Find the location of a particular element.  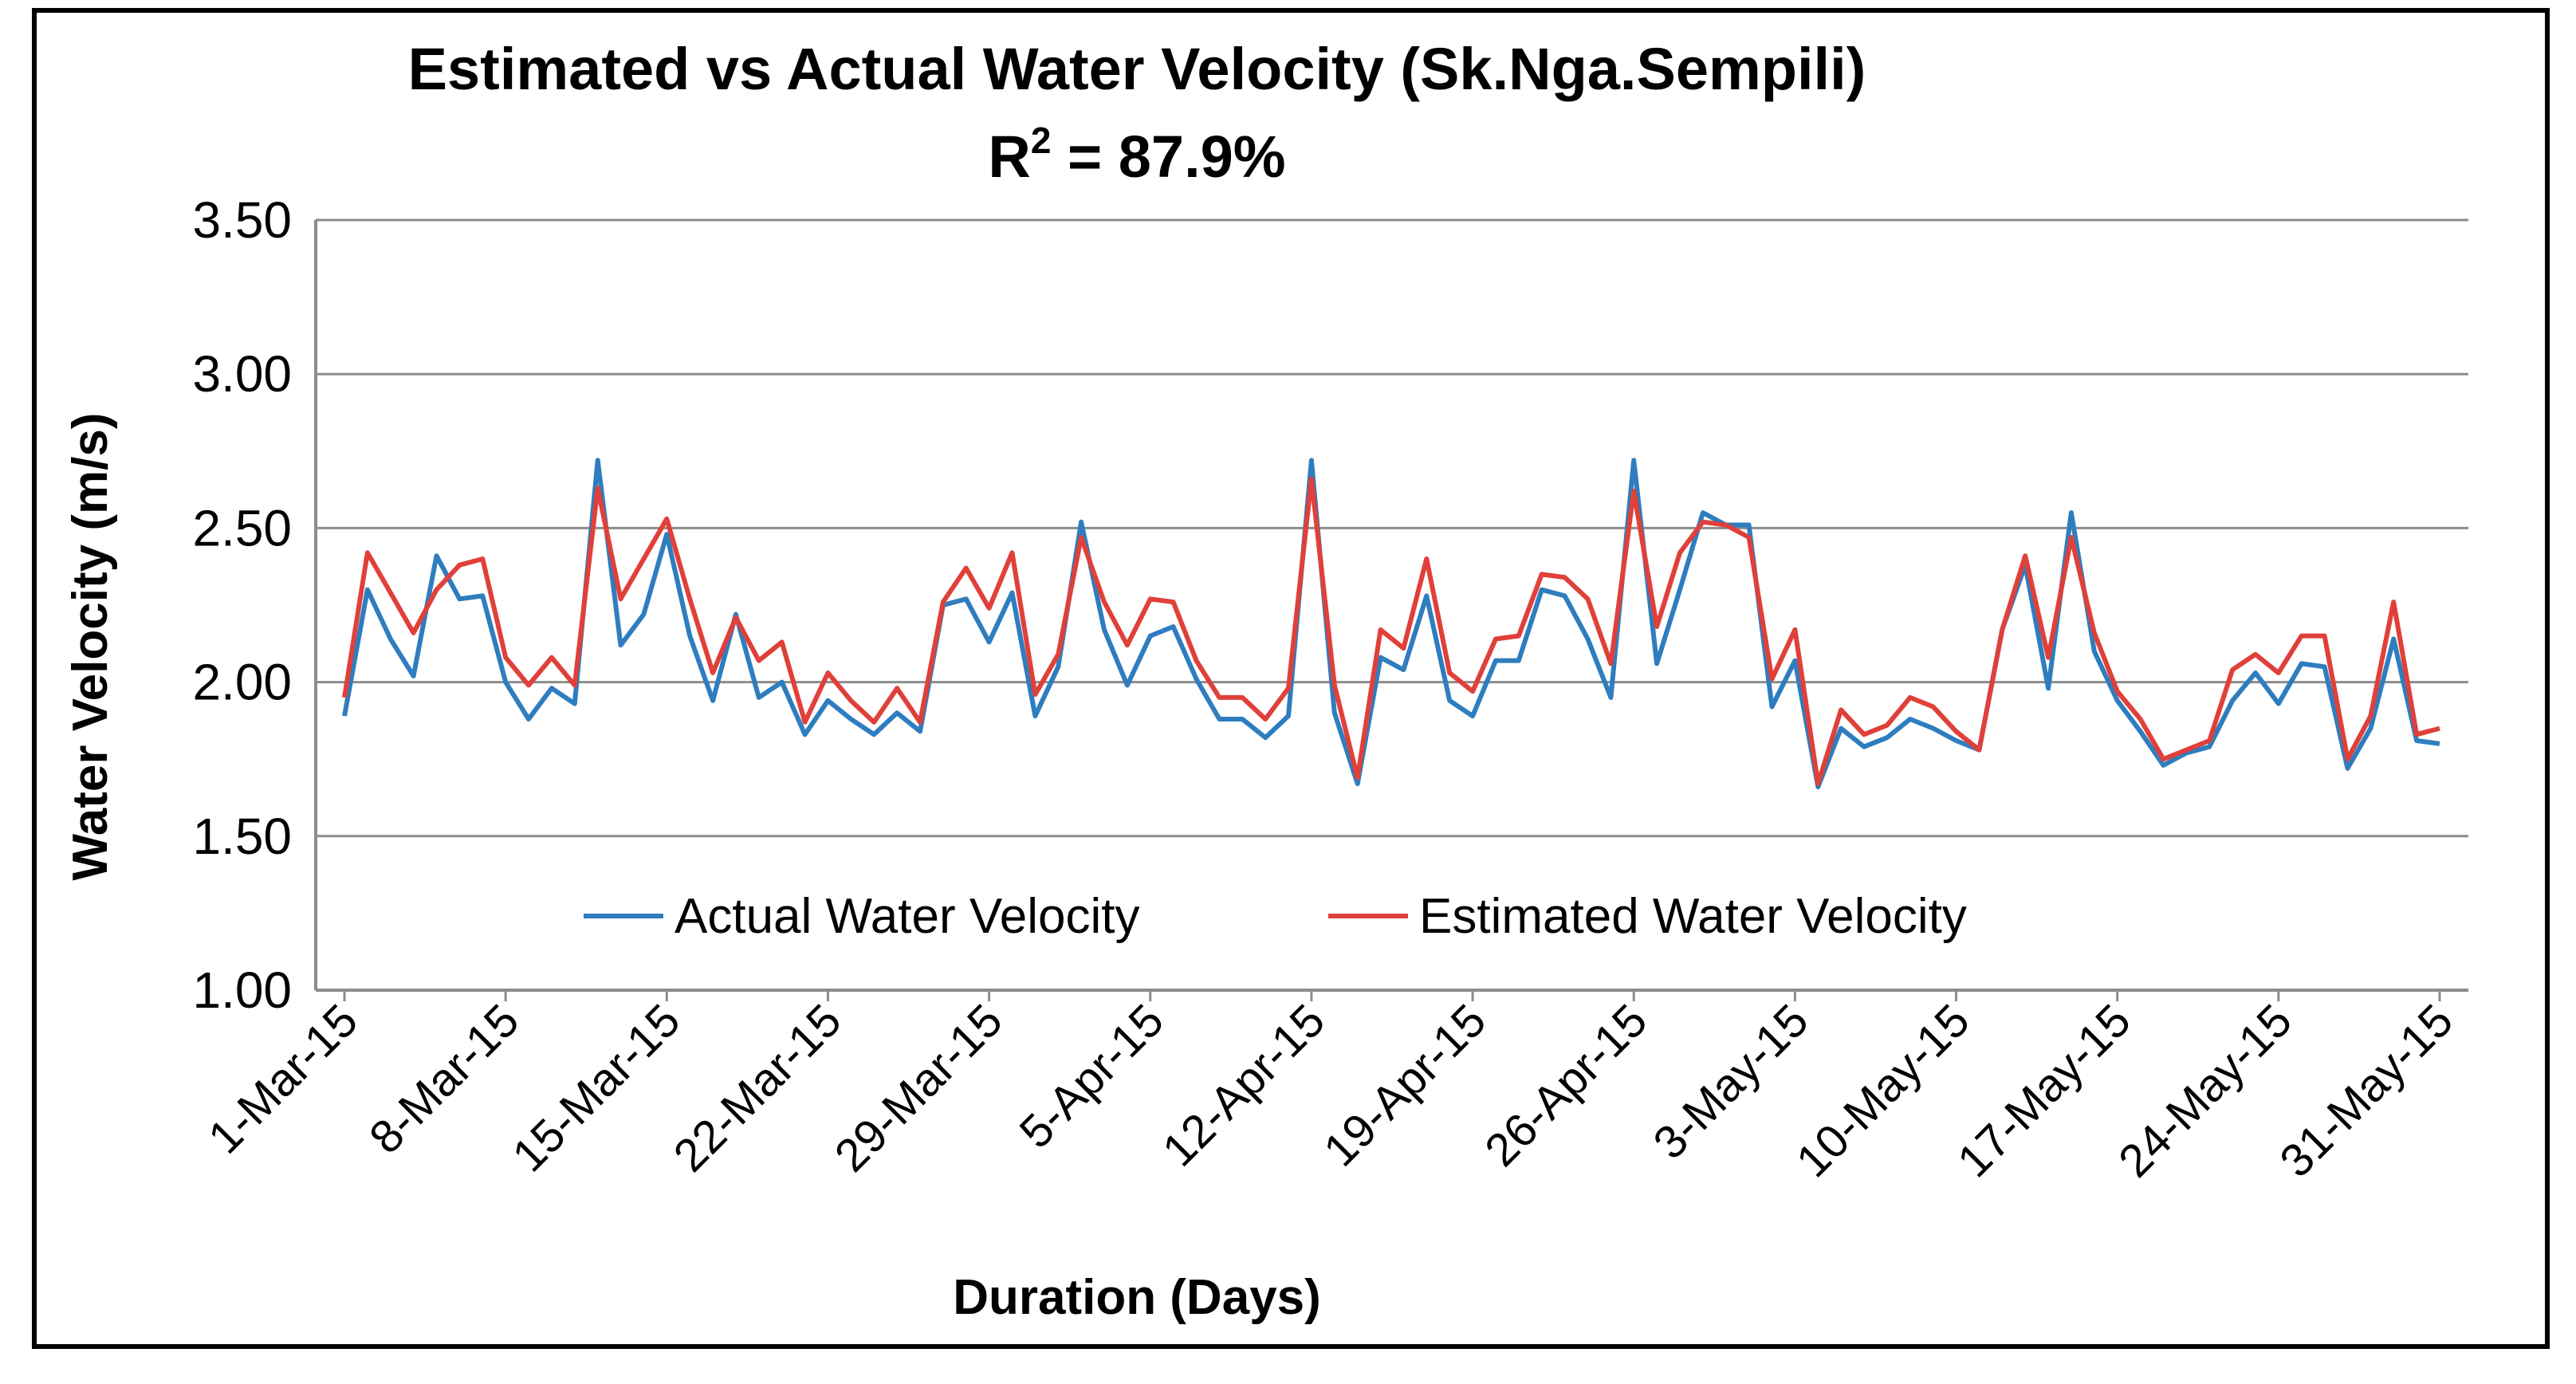

y-tick-labels: 1.00 1.50 2.00 2.50 3.00 3.50 is located at coordinates (242, 605).